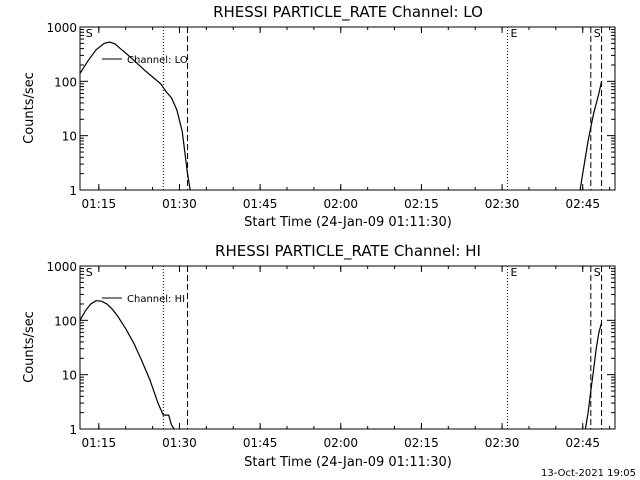  What do you see at coordinates (156, 299) in the screenshot?
I see `legend-label: Channel: HI` at bounding box center [156, 299].